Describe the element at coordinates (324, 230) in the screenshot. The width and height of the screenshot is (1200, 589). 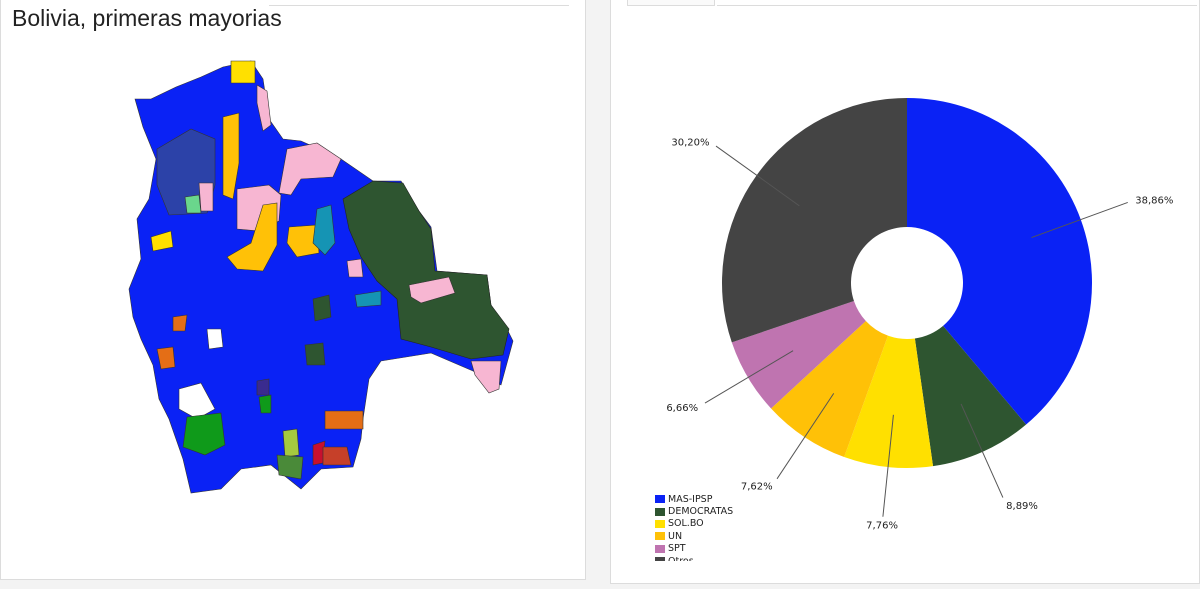
I see `map-region-teal` at that location.